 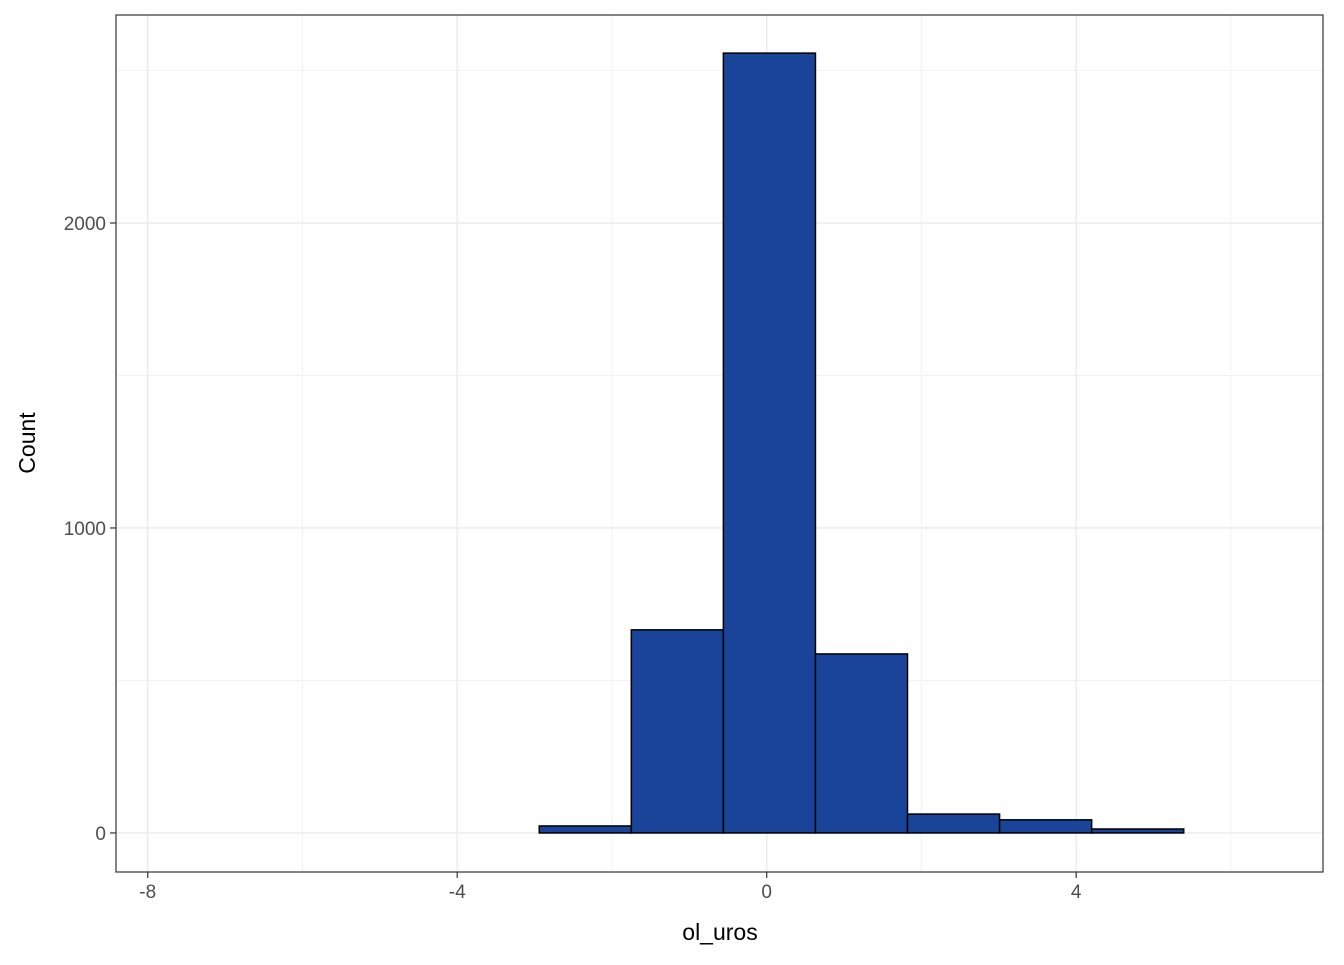 I want to click on y-tick-label: 2000, so click(x=85, y=224).